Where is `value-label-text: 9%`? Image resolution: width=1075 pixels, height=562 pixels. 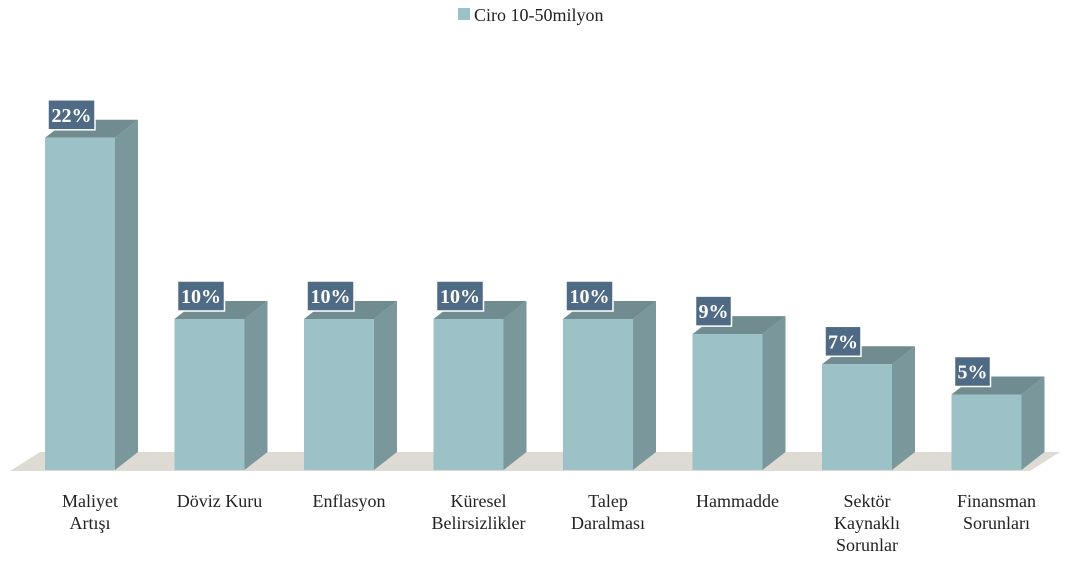 value-label-text: 9% is located at coordinates (714, 312).